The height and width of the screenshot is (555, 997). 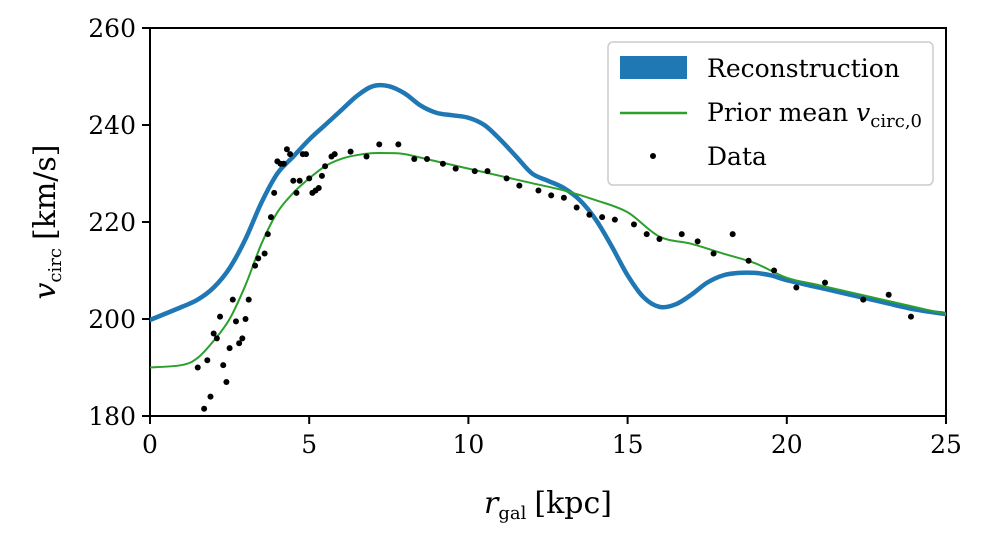 What do you see at coordinates (552, 437) in the screenshot?
I see `x-axis-ticks: 0 5 10 15 20 25` at bounding box center [552, 437].